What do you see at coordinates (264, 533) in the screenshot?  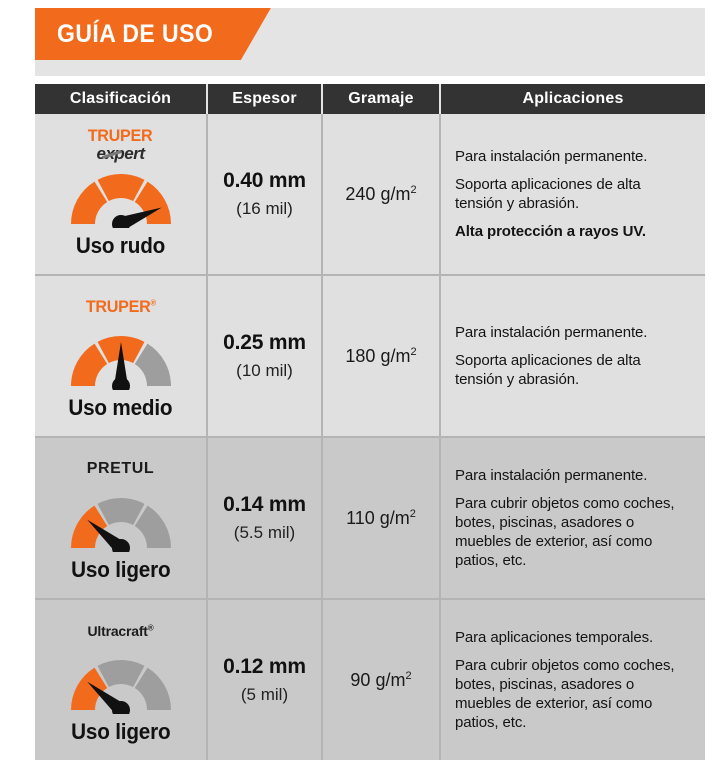 I see `thickness-mil-value: (5.5 mil)` at bounding box center [264, 533].